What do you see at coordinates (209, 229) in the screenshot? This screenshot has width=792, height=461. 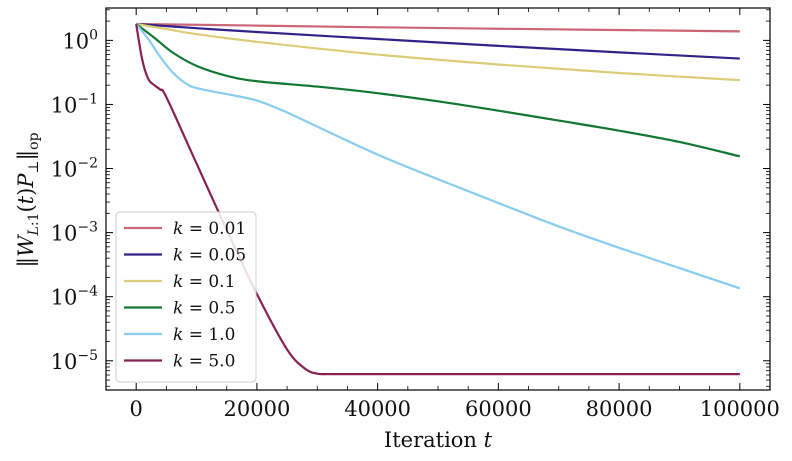 I see `legend-label: k = 0.01` at bounding box center [209, 229].